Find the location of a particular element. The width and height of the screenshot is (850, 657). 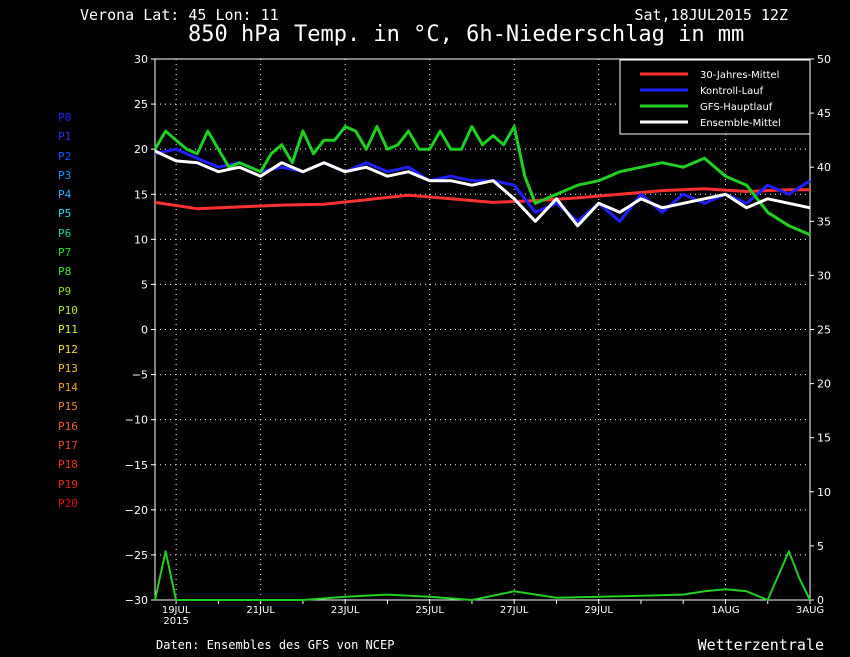

y-tick-label-left: −15 is located at coordinates (136, 465).